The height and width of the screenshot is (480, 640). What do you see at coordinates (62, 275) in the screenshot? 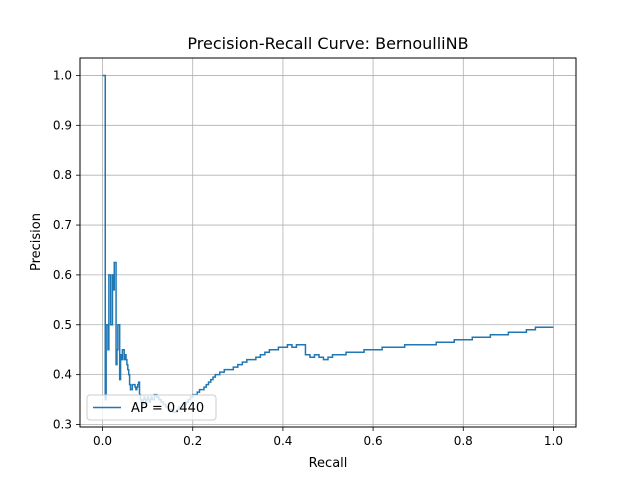
I see `y-tick-label: 0.6` at bounding box center [62, 275].